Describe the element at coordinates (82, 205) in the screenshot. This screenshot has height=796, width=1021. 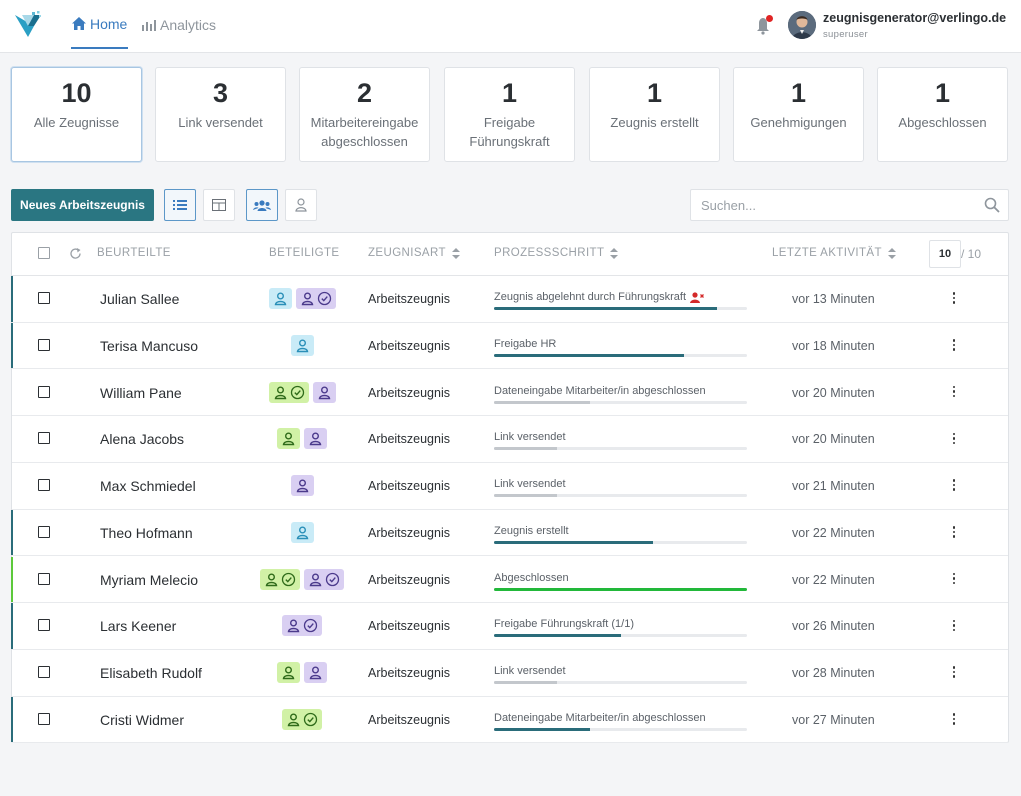
I see `new-zeugnis-button: Neues Arbeitszeugnis` at that location.